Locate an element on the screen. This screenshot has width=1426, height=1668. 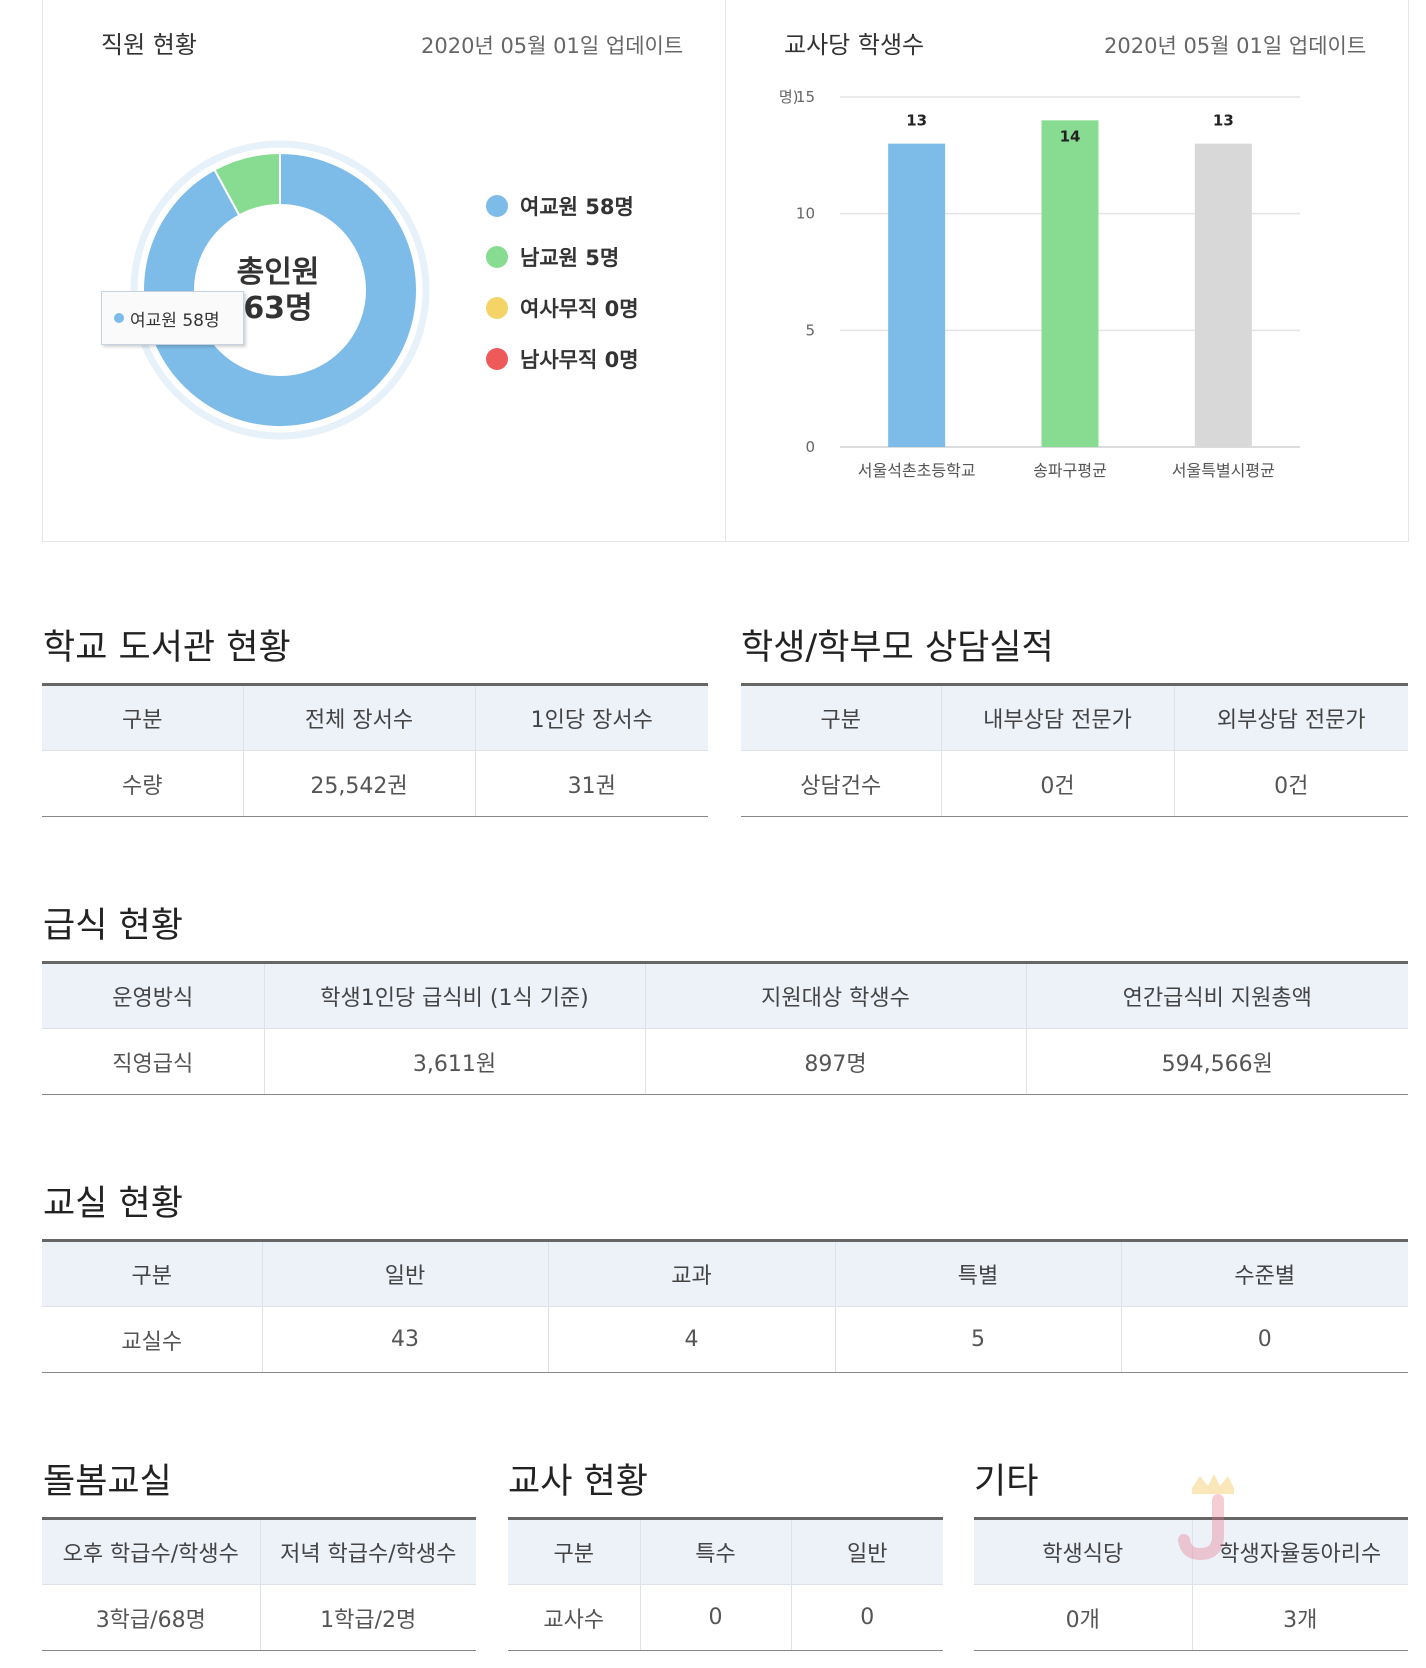
tooltip-dot is located at coordinates (119, 318).